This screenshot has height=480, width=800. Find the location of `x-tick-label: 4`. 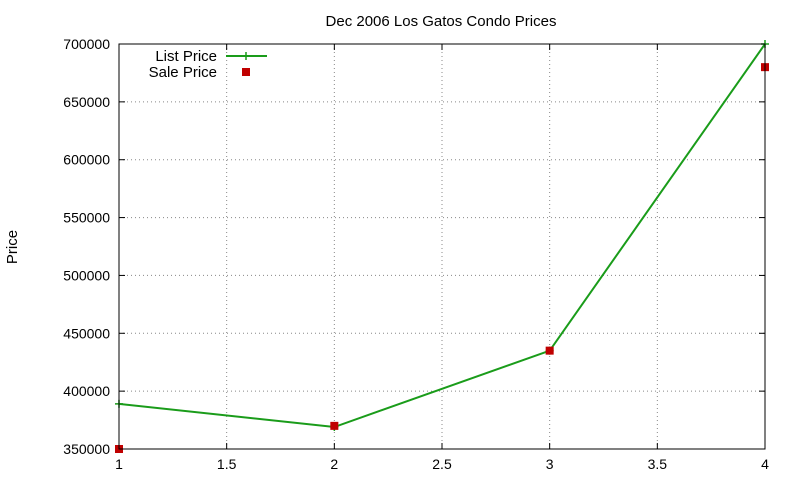

x-tick-label: 4 is located at coordinates (765, 464).